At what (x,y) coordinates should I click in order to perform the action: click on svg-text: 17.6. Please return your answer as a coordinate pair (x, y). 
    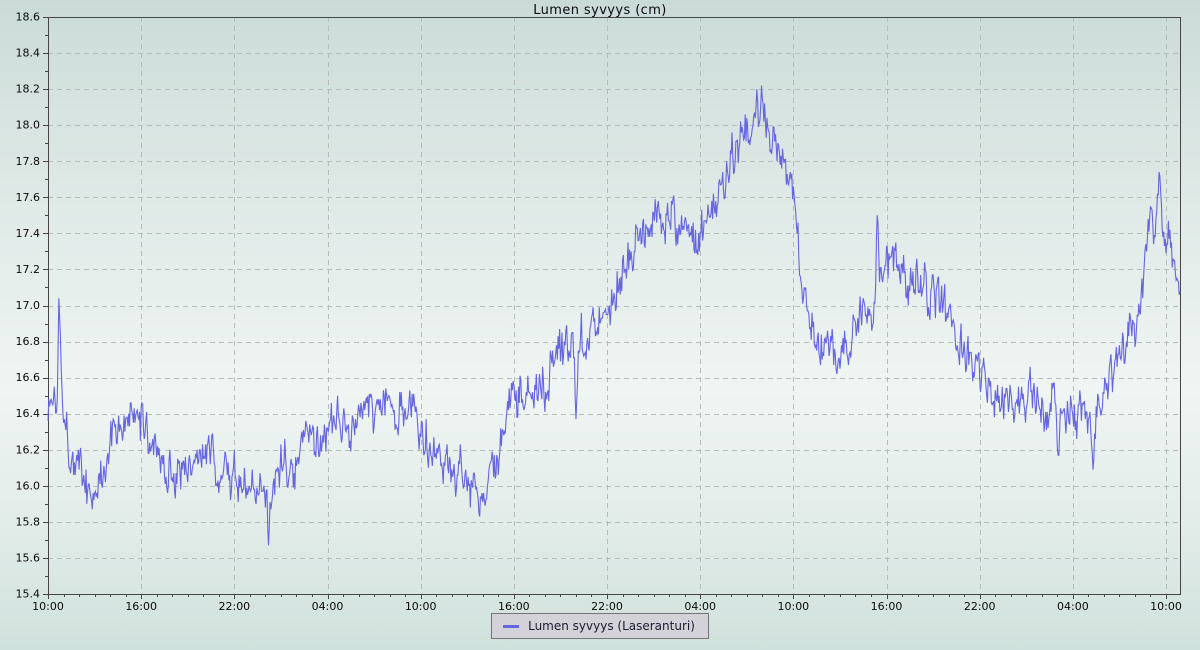
    Looking at the image, I should click on (28, 197).